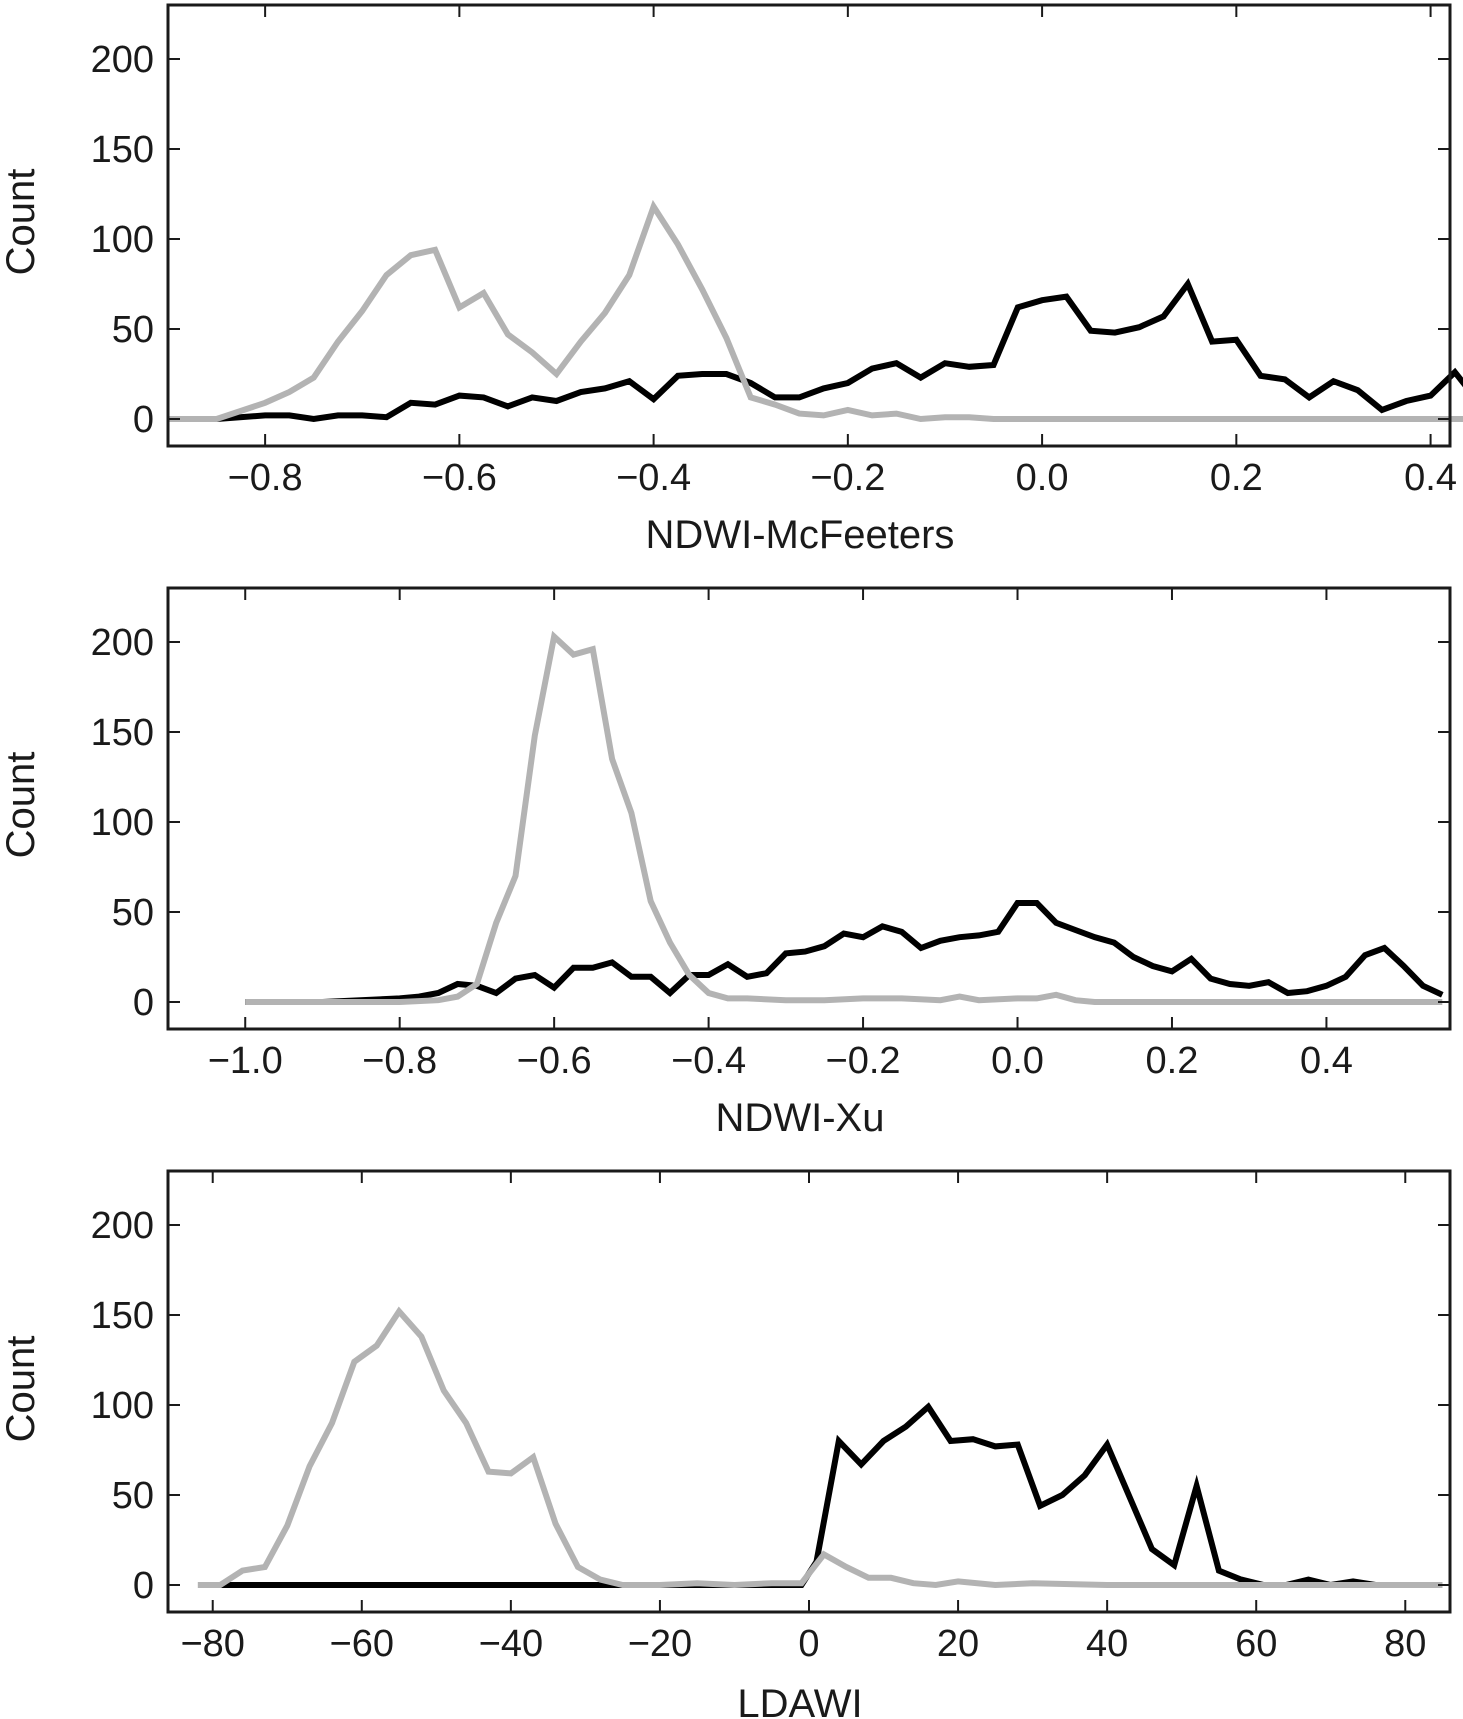 The image size is (1463, 1719). Describe the element at coordinates (1107, 1644) in the screenshot. I see `x-tick-label: 40` at that location.